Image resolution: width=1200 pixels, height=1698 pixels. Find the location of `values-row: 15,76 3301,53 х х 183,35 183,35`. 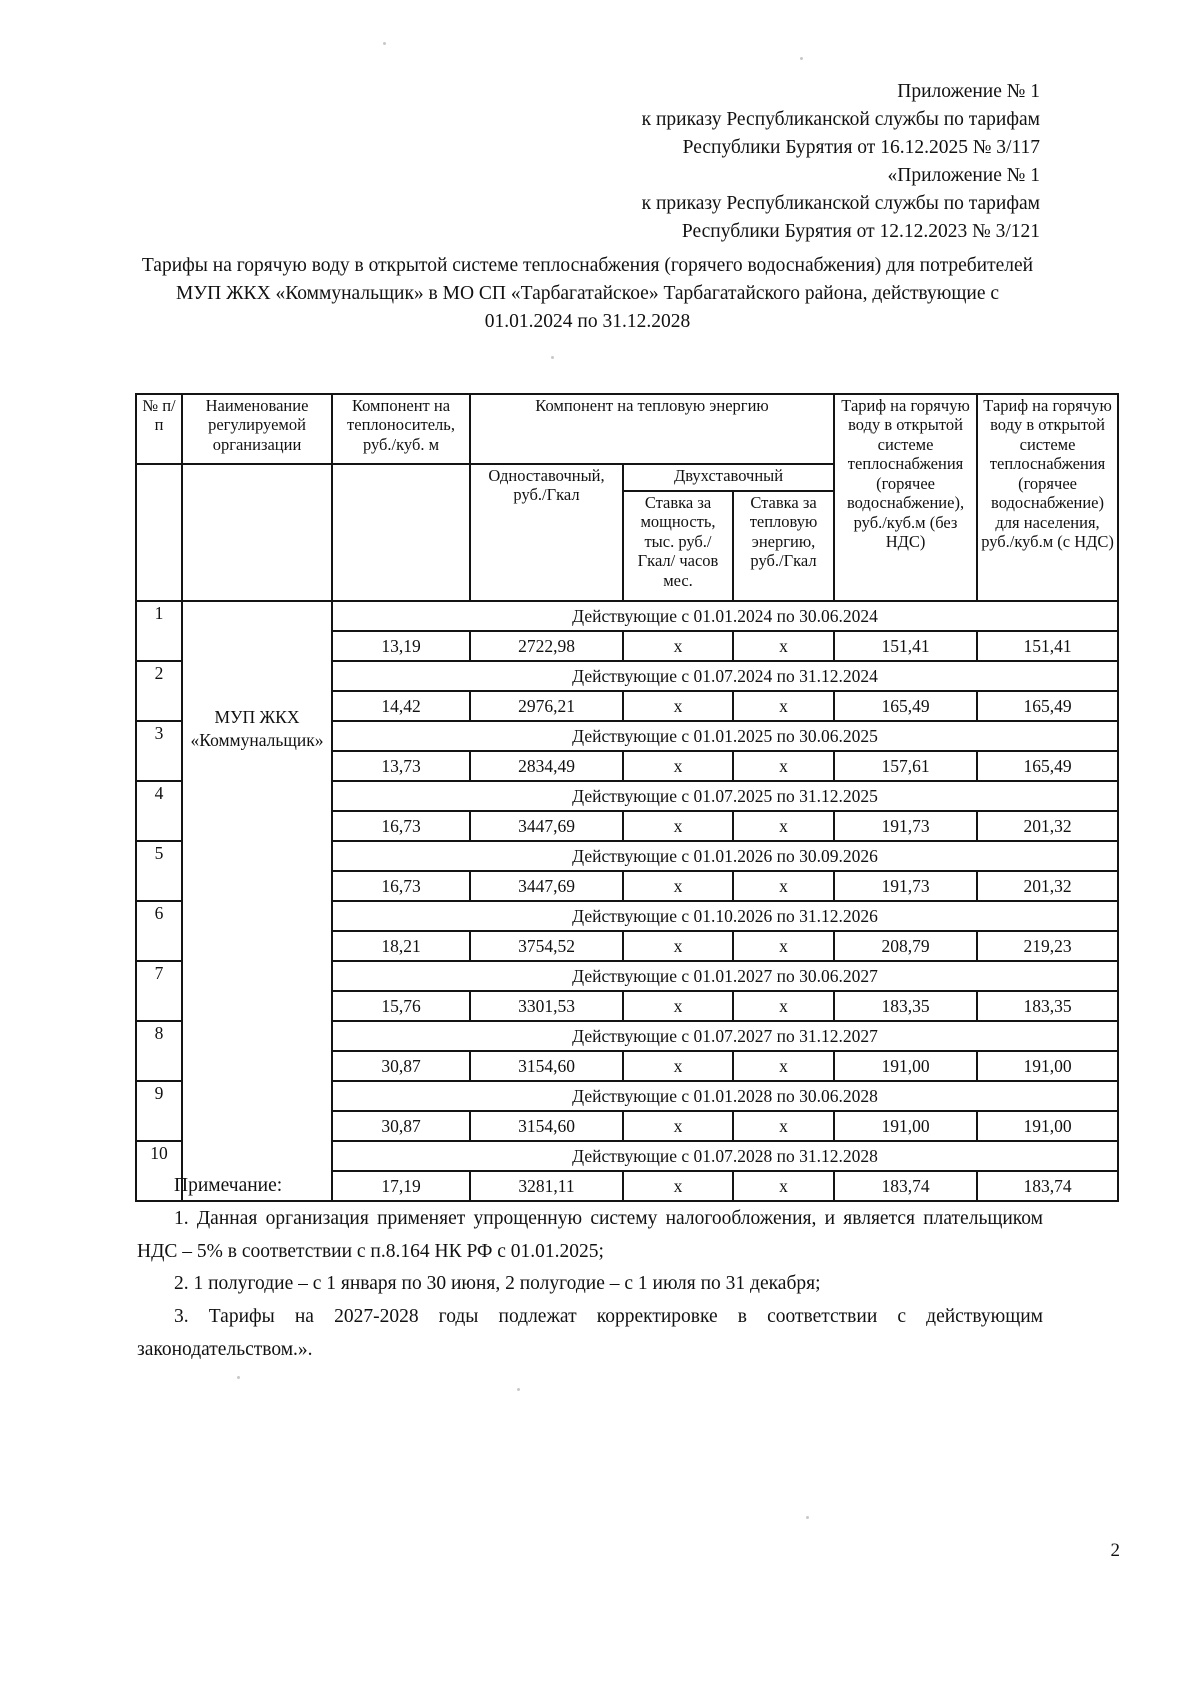

values-row: 15,76 3301,53 х х 183,35 183,35 is located at coordinates (628, 1006).